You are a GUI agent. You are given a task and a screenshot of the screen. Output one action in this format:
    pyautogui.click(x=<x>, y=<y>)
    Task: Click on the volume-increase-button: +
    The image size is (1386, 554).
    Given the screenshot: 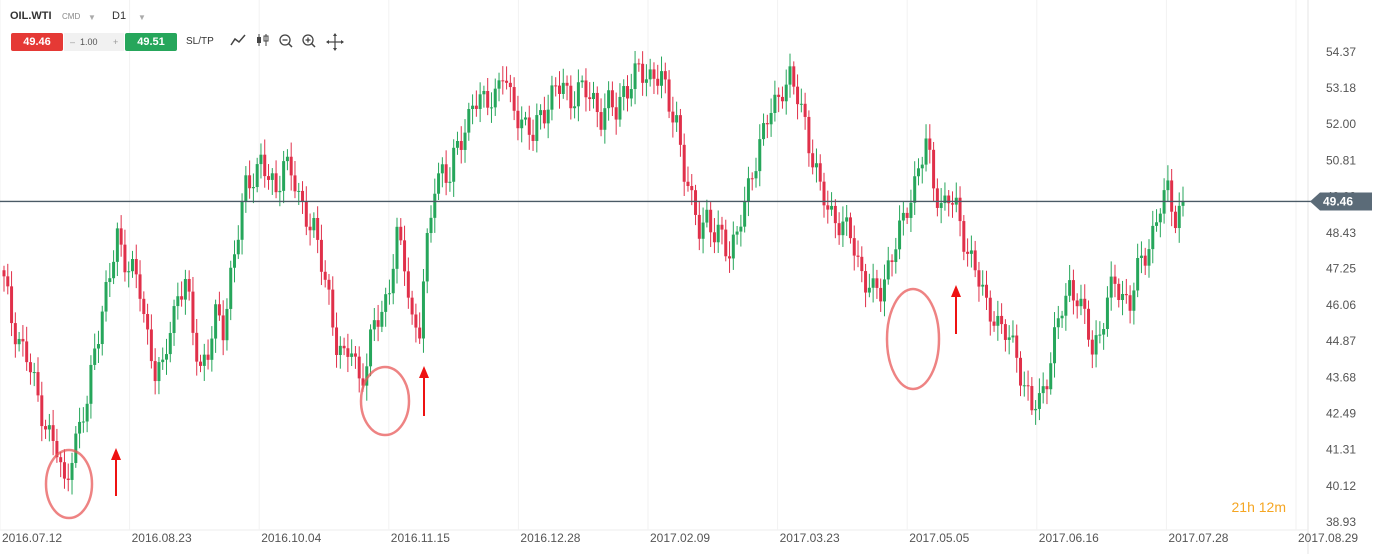 What is the action you would take?
    pyautogui.click(x=116, y=42)
    